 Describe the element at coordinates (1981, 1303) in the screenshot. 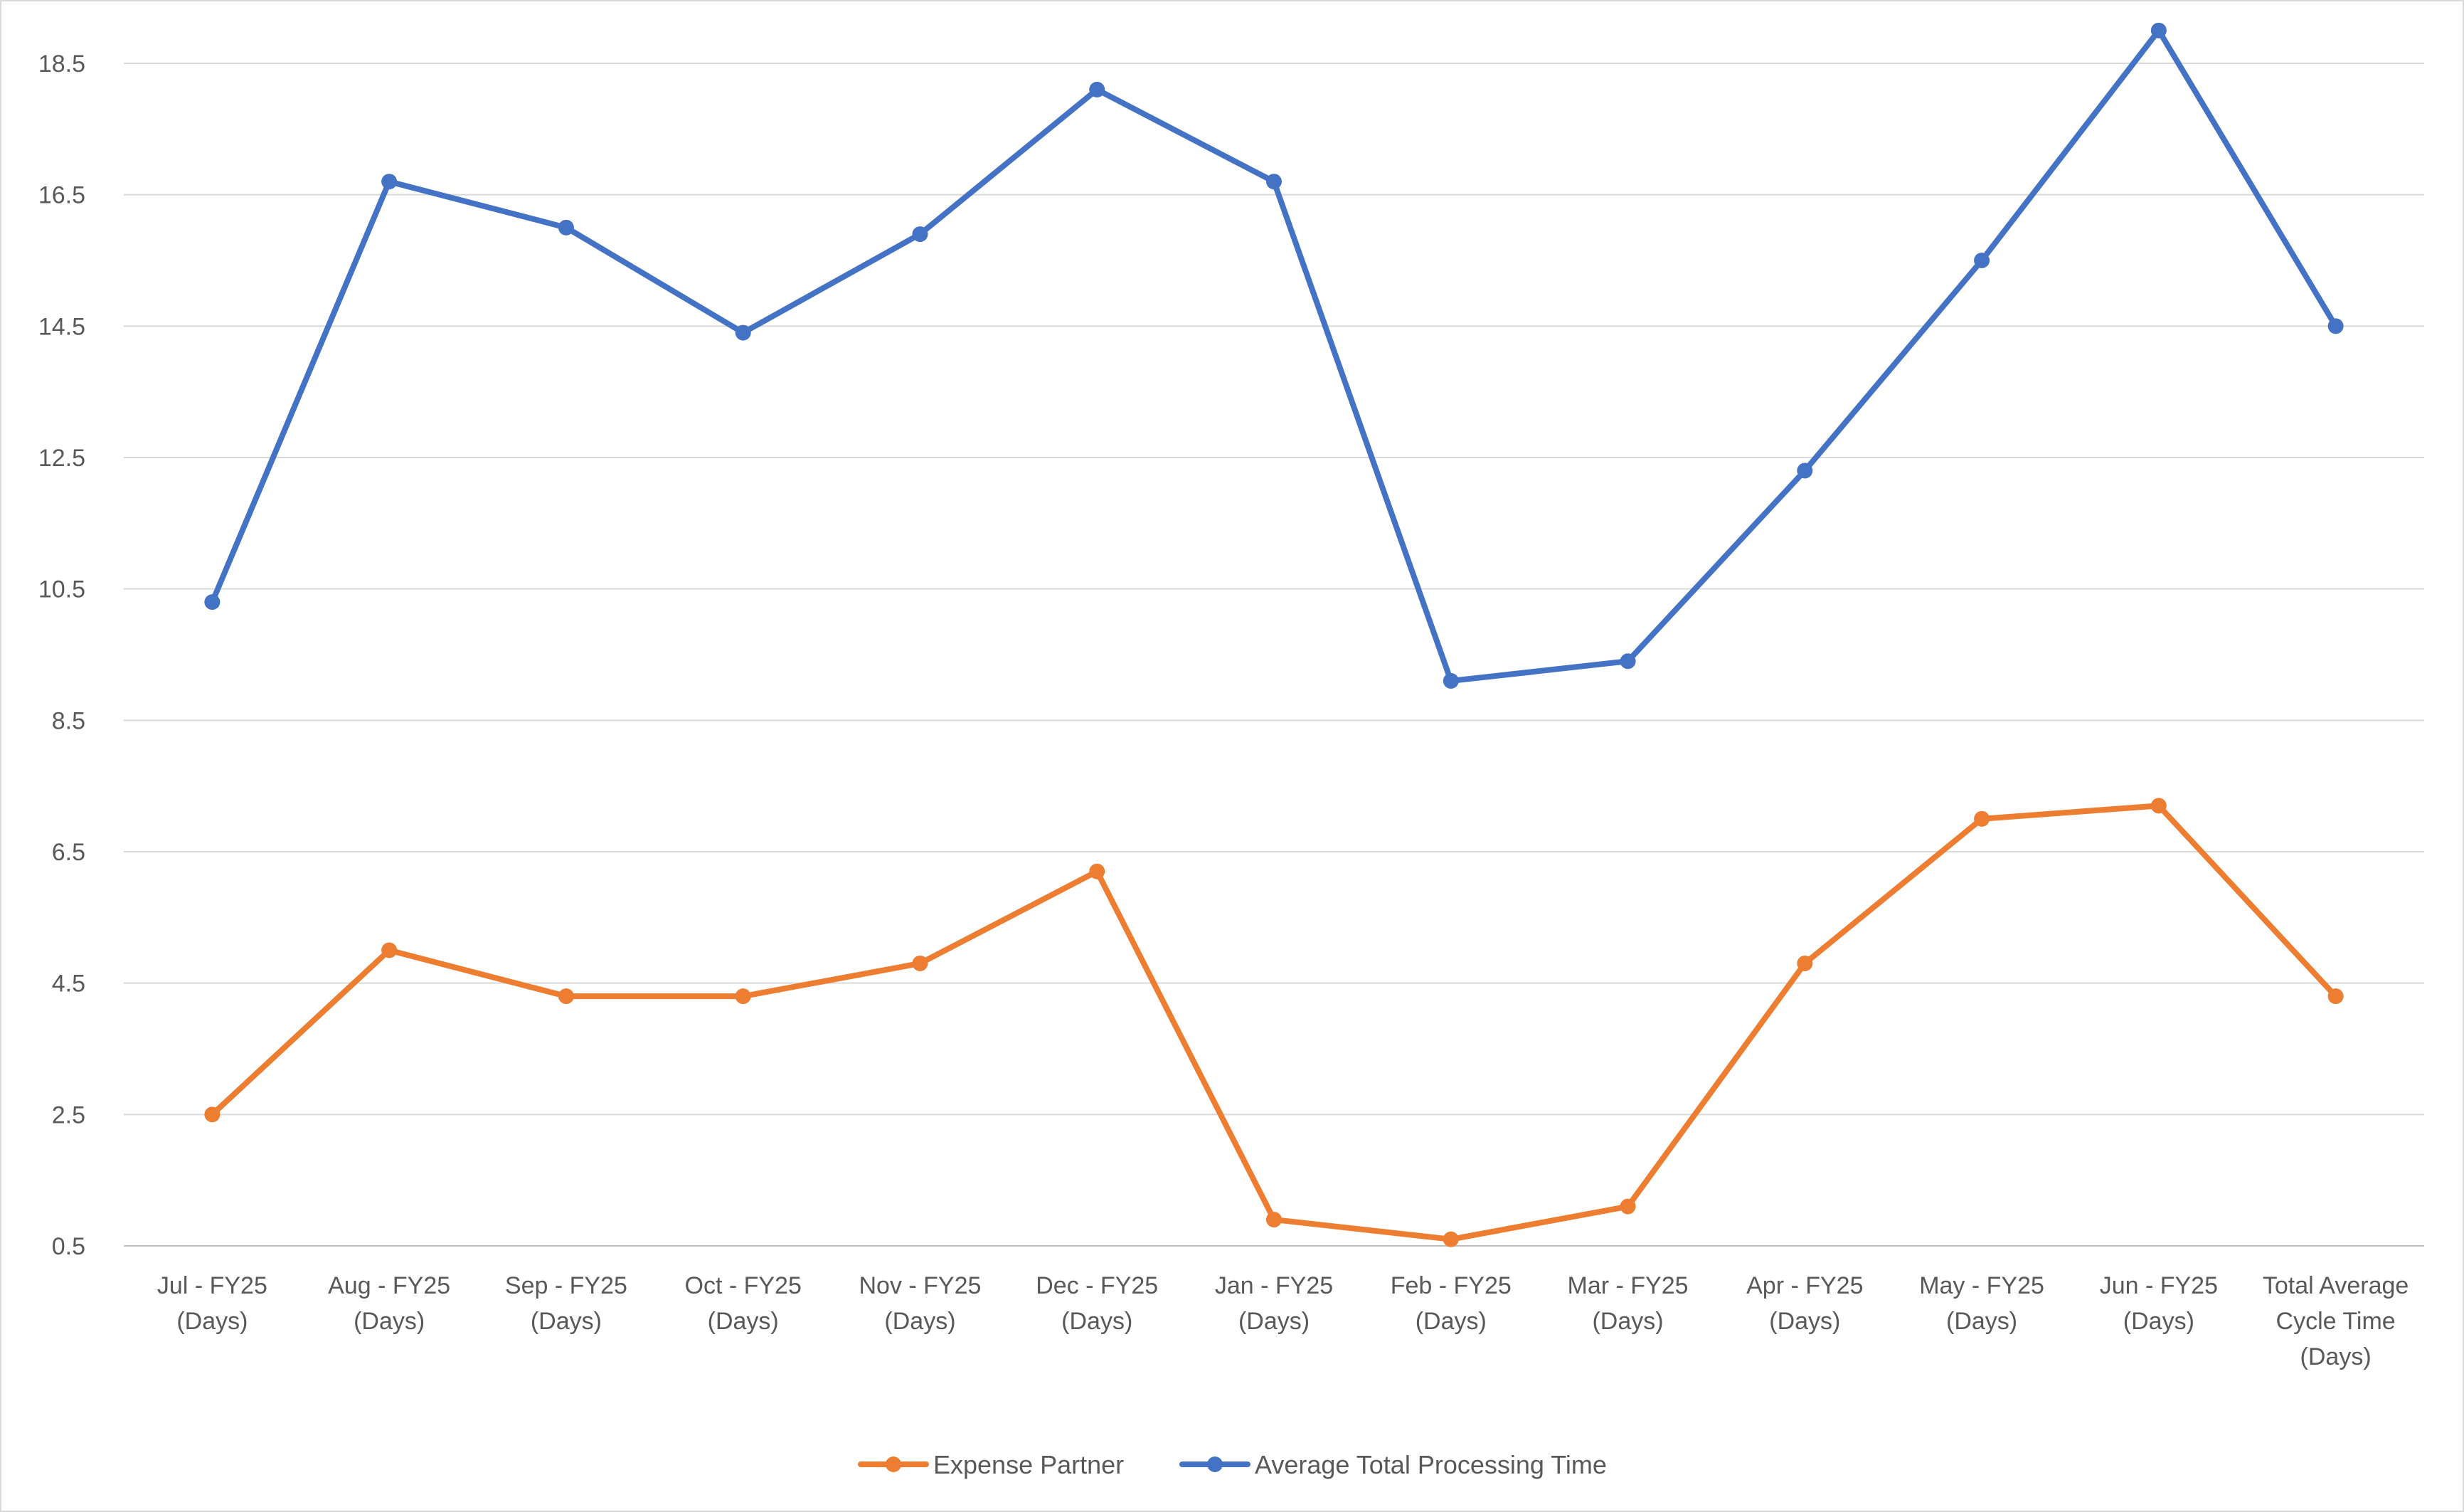

I see `x-tick-label: May - FY25 (Days)` at that location.